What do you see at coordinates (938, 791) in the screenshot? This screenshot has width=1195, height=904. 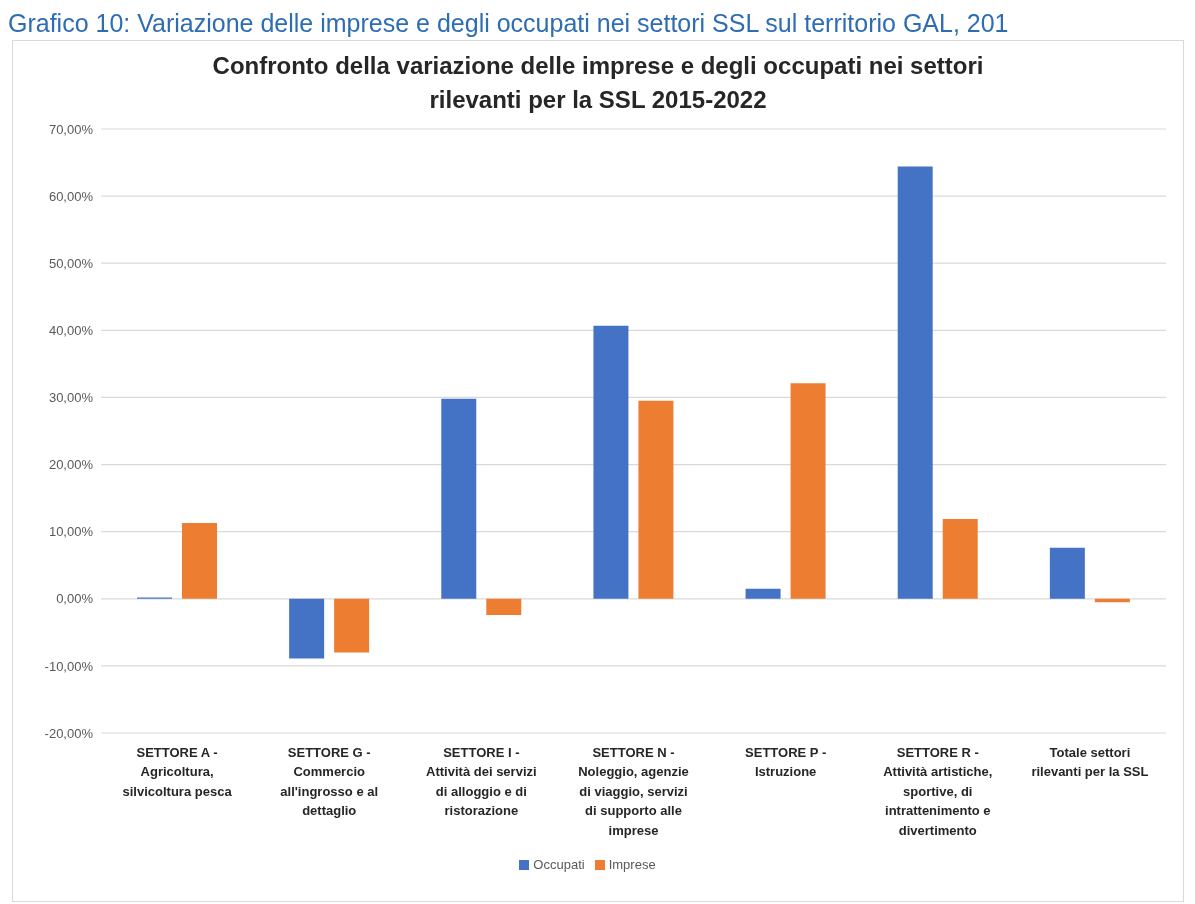 I see `x-tick-label: SETTORE R - Attività artistiche, sportive, di intrattenimento e divertimento` at bounding box center [938, 791].